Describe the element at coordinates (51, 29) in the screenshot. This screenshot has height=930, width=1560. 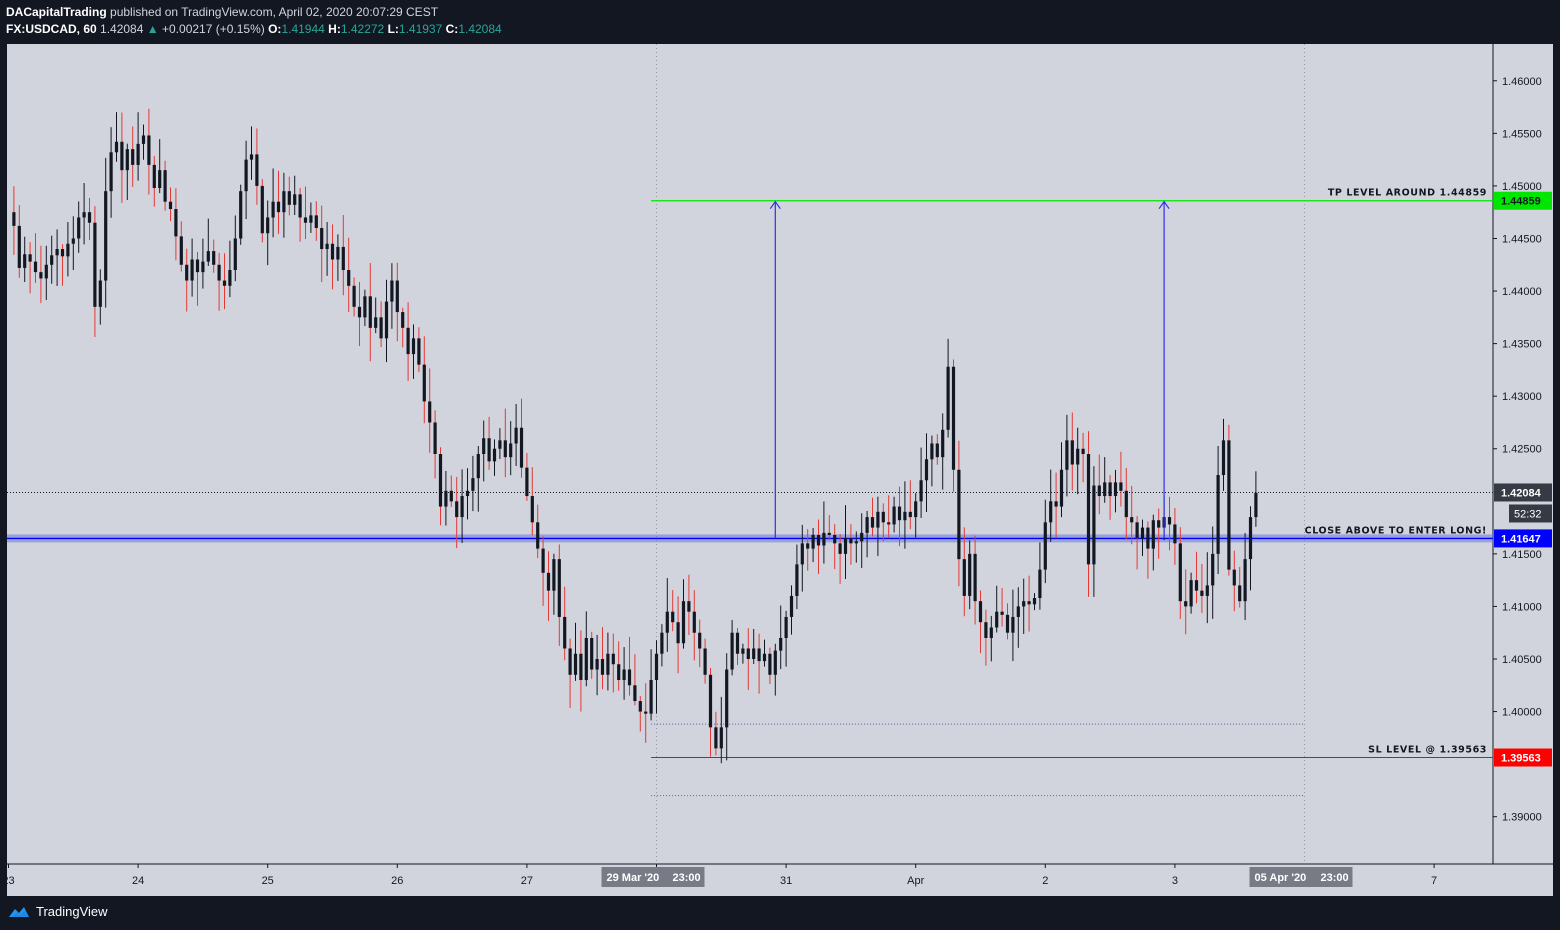
I see `symbol-name: FX:USDCAD, 60` at that location.